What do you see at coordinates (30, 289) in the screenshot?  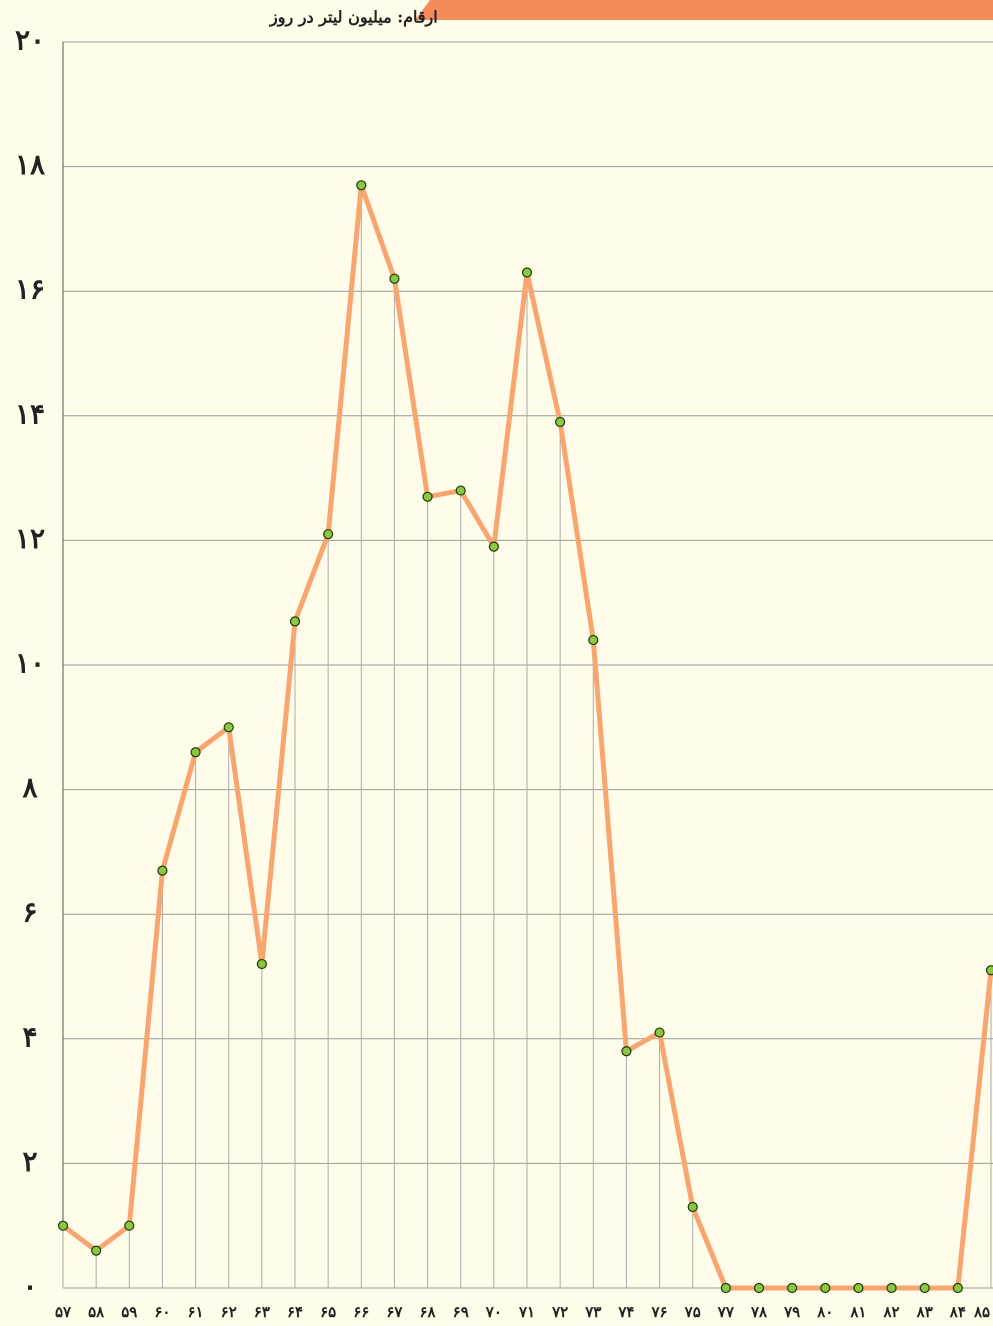 I see `y-tick-label: ۱۶` at bounding box center [30, 289].